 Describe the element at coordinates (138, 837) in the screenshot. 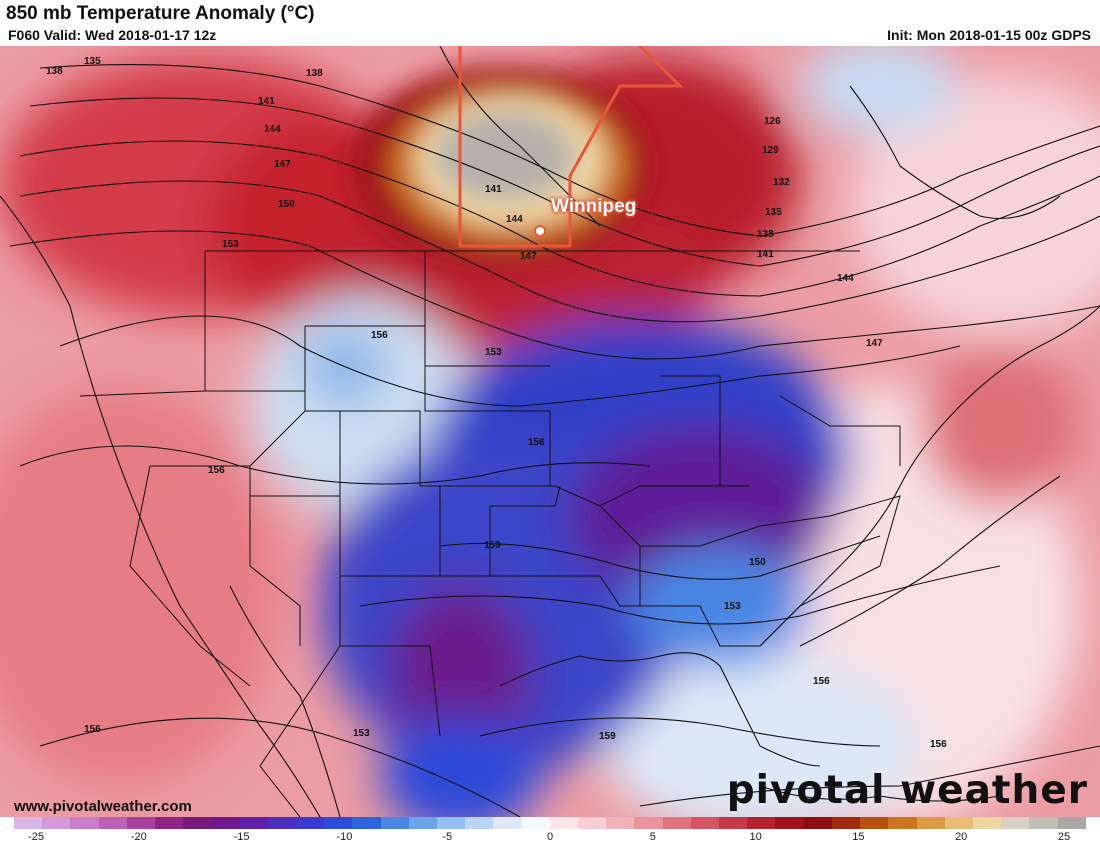

I see `colorbar-tick-label: -20` at that location.